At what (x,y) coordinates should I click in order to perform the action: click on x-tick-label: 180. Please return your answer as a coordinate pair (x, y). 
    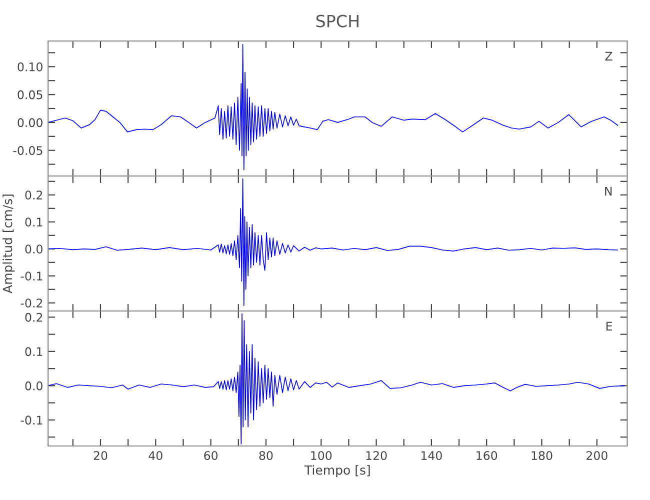
    Looking at the image, I should click on (542, 455).